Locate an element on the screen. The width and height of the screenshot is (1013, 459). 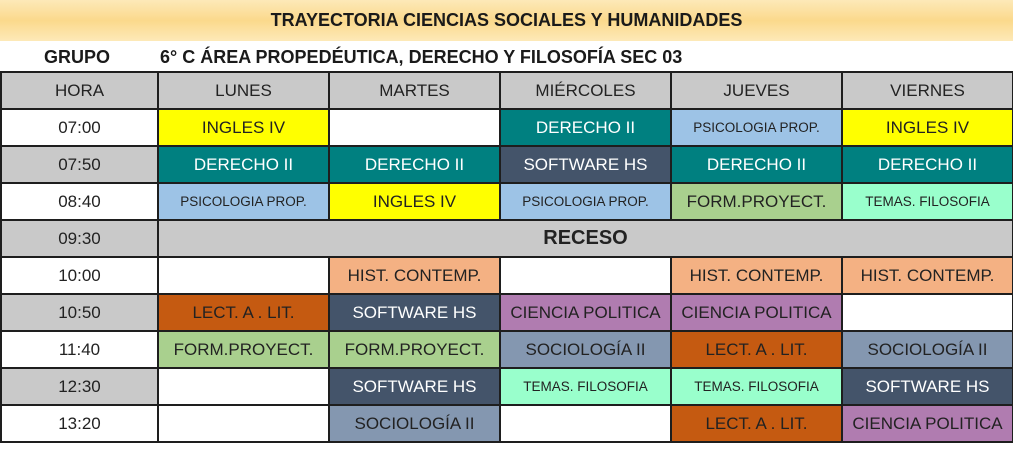
column-header: MARTES is located at coordinates (414, 90).